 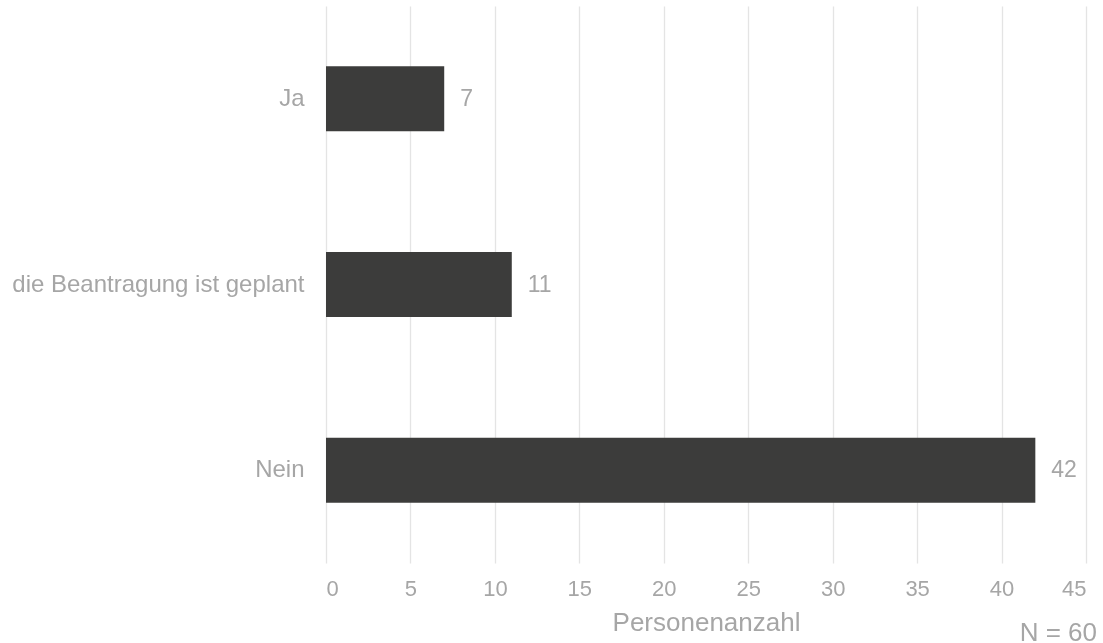 What do you see at coordinates (917, 588) in the screenshot?
I see `x-tick-label: 35` at bounding box center [917, 588].